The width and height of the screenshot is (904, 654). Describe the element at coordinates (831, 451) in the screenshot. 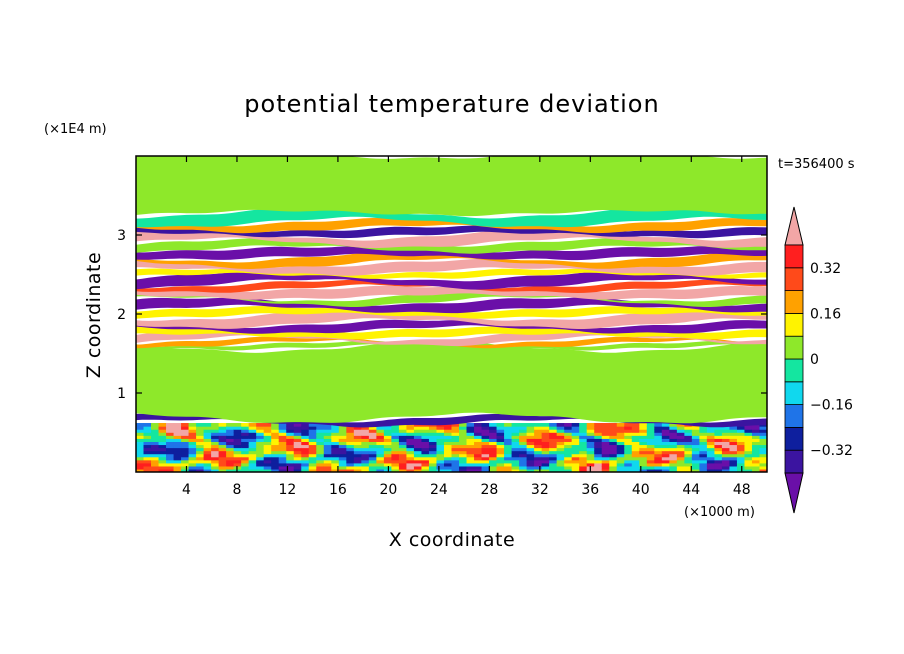

I see `colorbar-label: −0.32` at that location.